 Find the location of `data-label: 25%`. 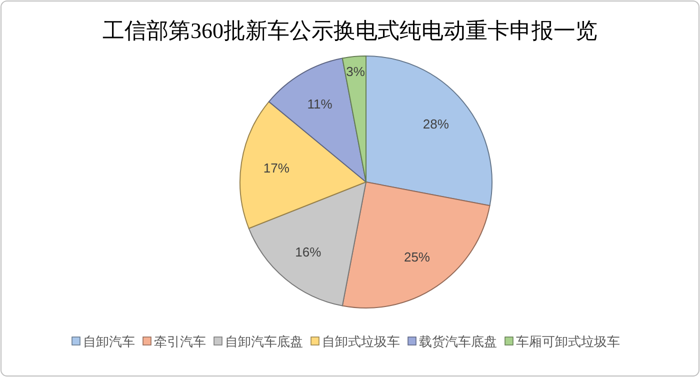

data-label: 25% is located at coordinates (417, 257).